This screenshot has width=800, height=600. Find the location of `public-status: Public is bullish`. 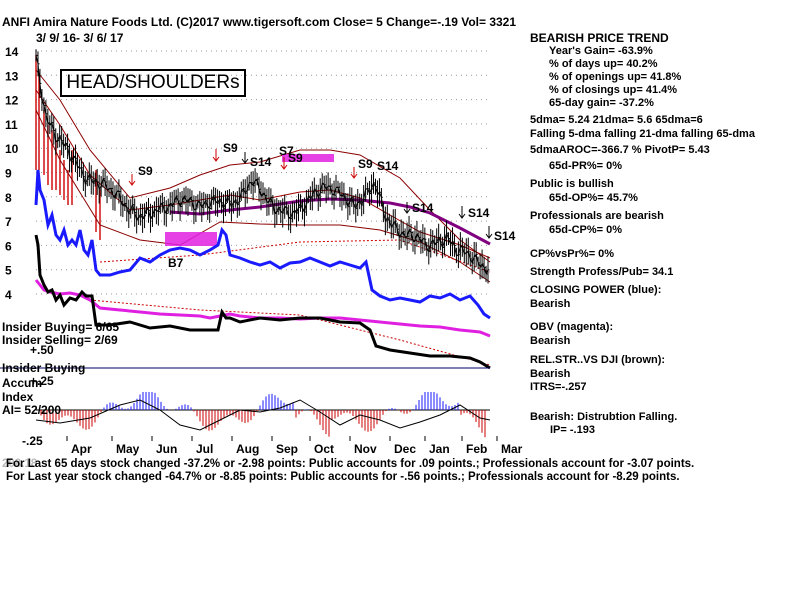

public-status: Public is bullish is located at coordinates (572, 184).